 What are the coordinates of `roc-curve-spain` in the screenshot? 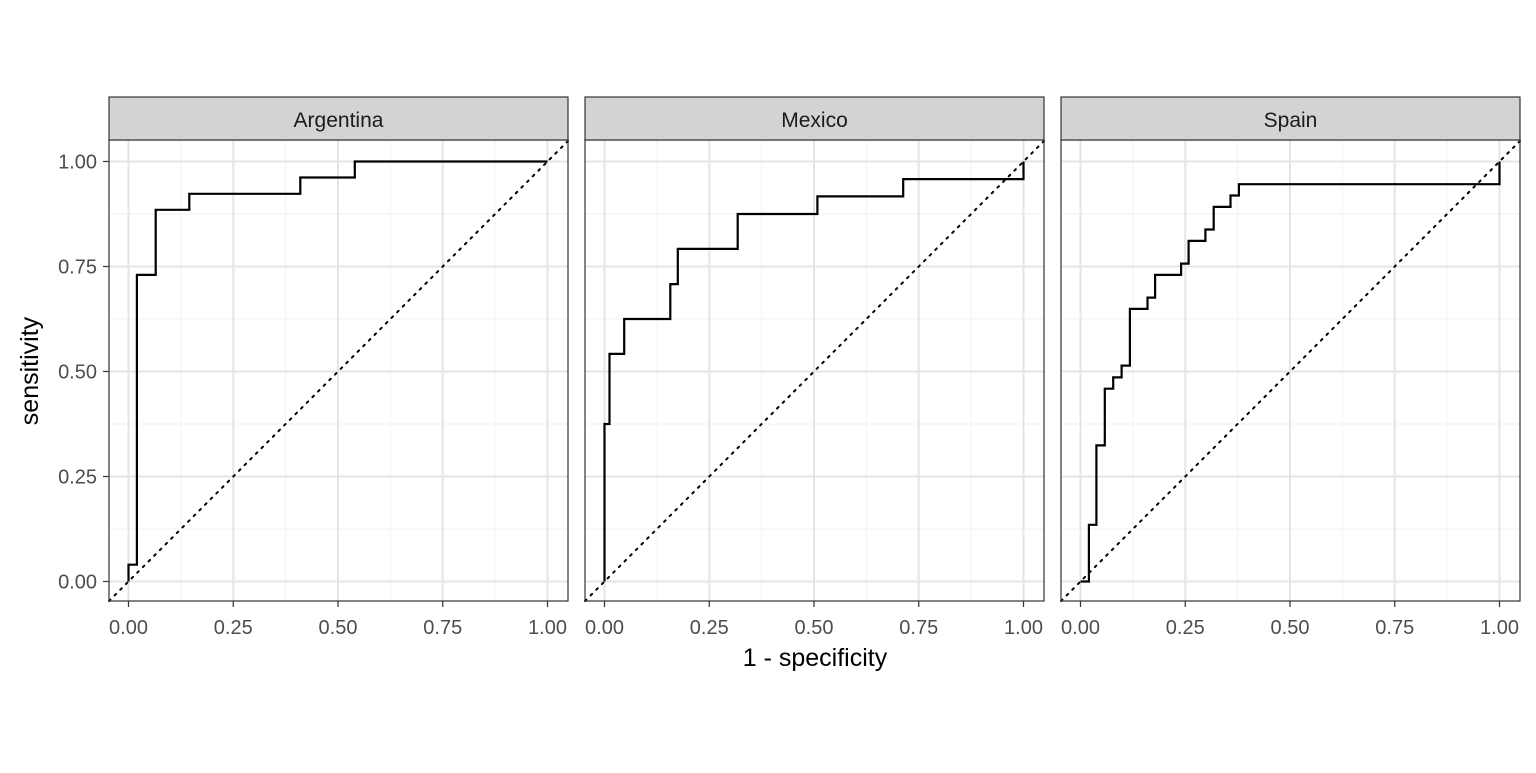 It's located at (1290, 372).